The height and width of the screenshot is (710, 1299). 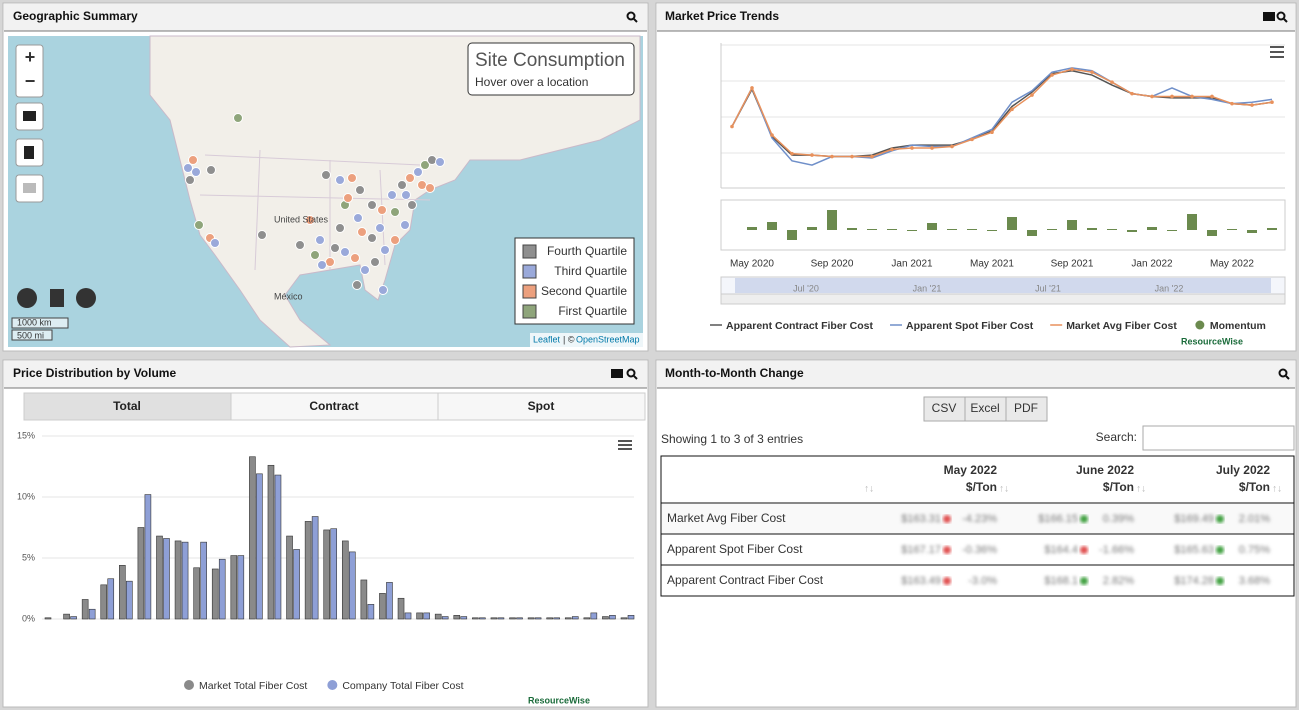 What do you see at coordinates (402, 686) in the screenshot?
I see `legend-label: Company Total Fiber Cost` at bounding box center [402, 686].